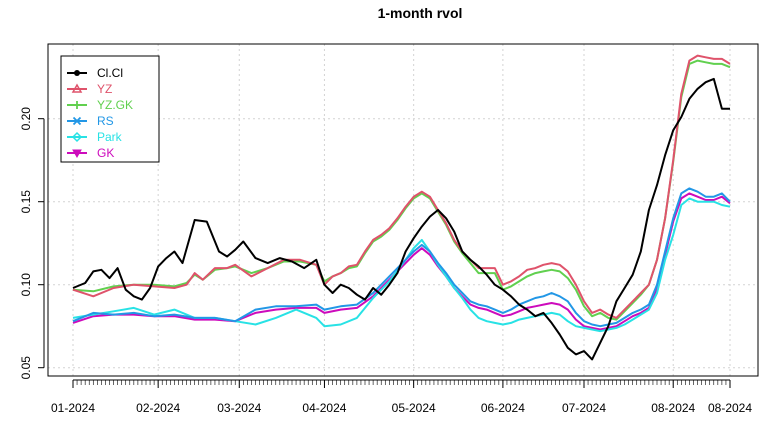 Image resolution: width=768 pixels, height=429 pixels. What do you see at coordinates (414, 408) in the screenshot?
I see `x-tick-label: 05-2024` at bounding box center [414, 408].